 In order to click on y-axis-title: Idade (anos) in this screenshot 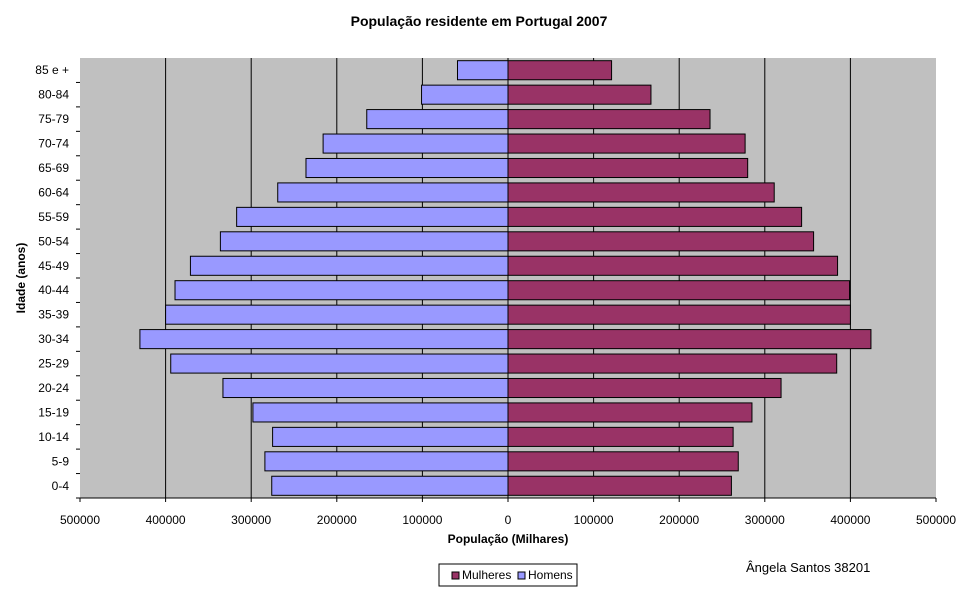, I will do `click(21, 278)`.